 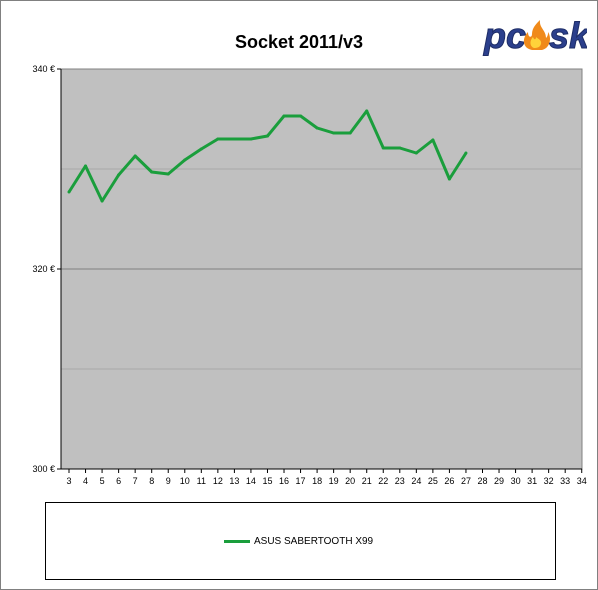 I want to click on x-tick-label: 25, so click(x=433, y=481).